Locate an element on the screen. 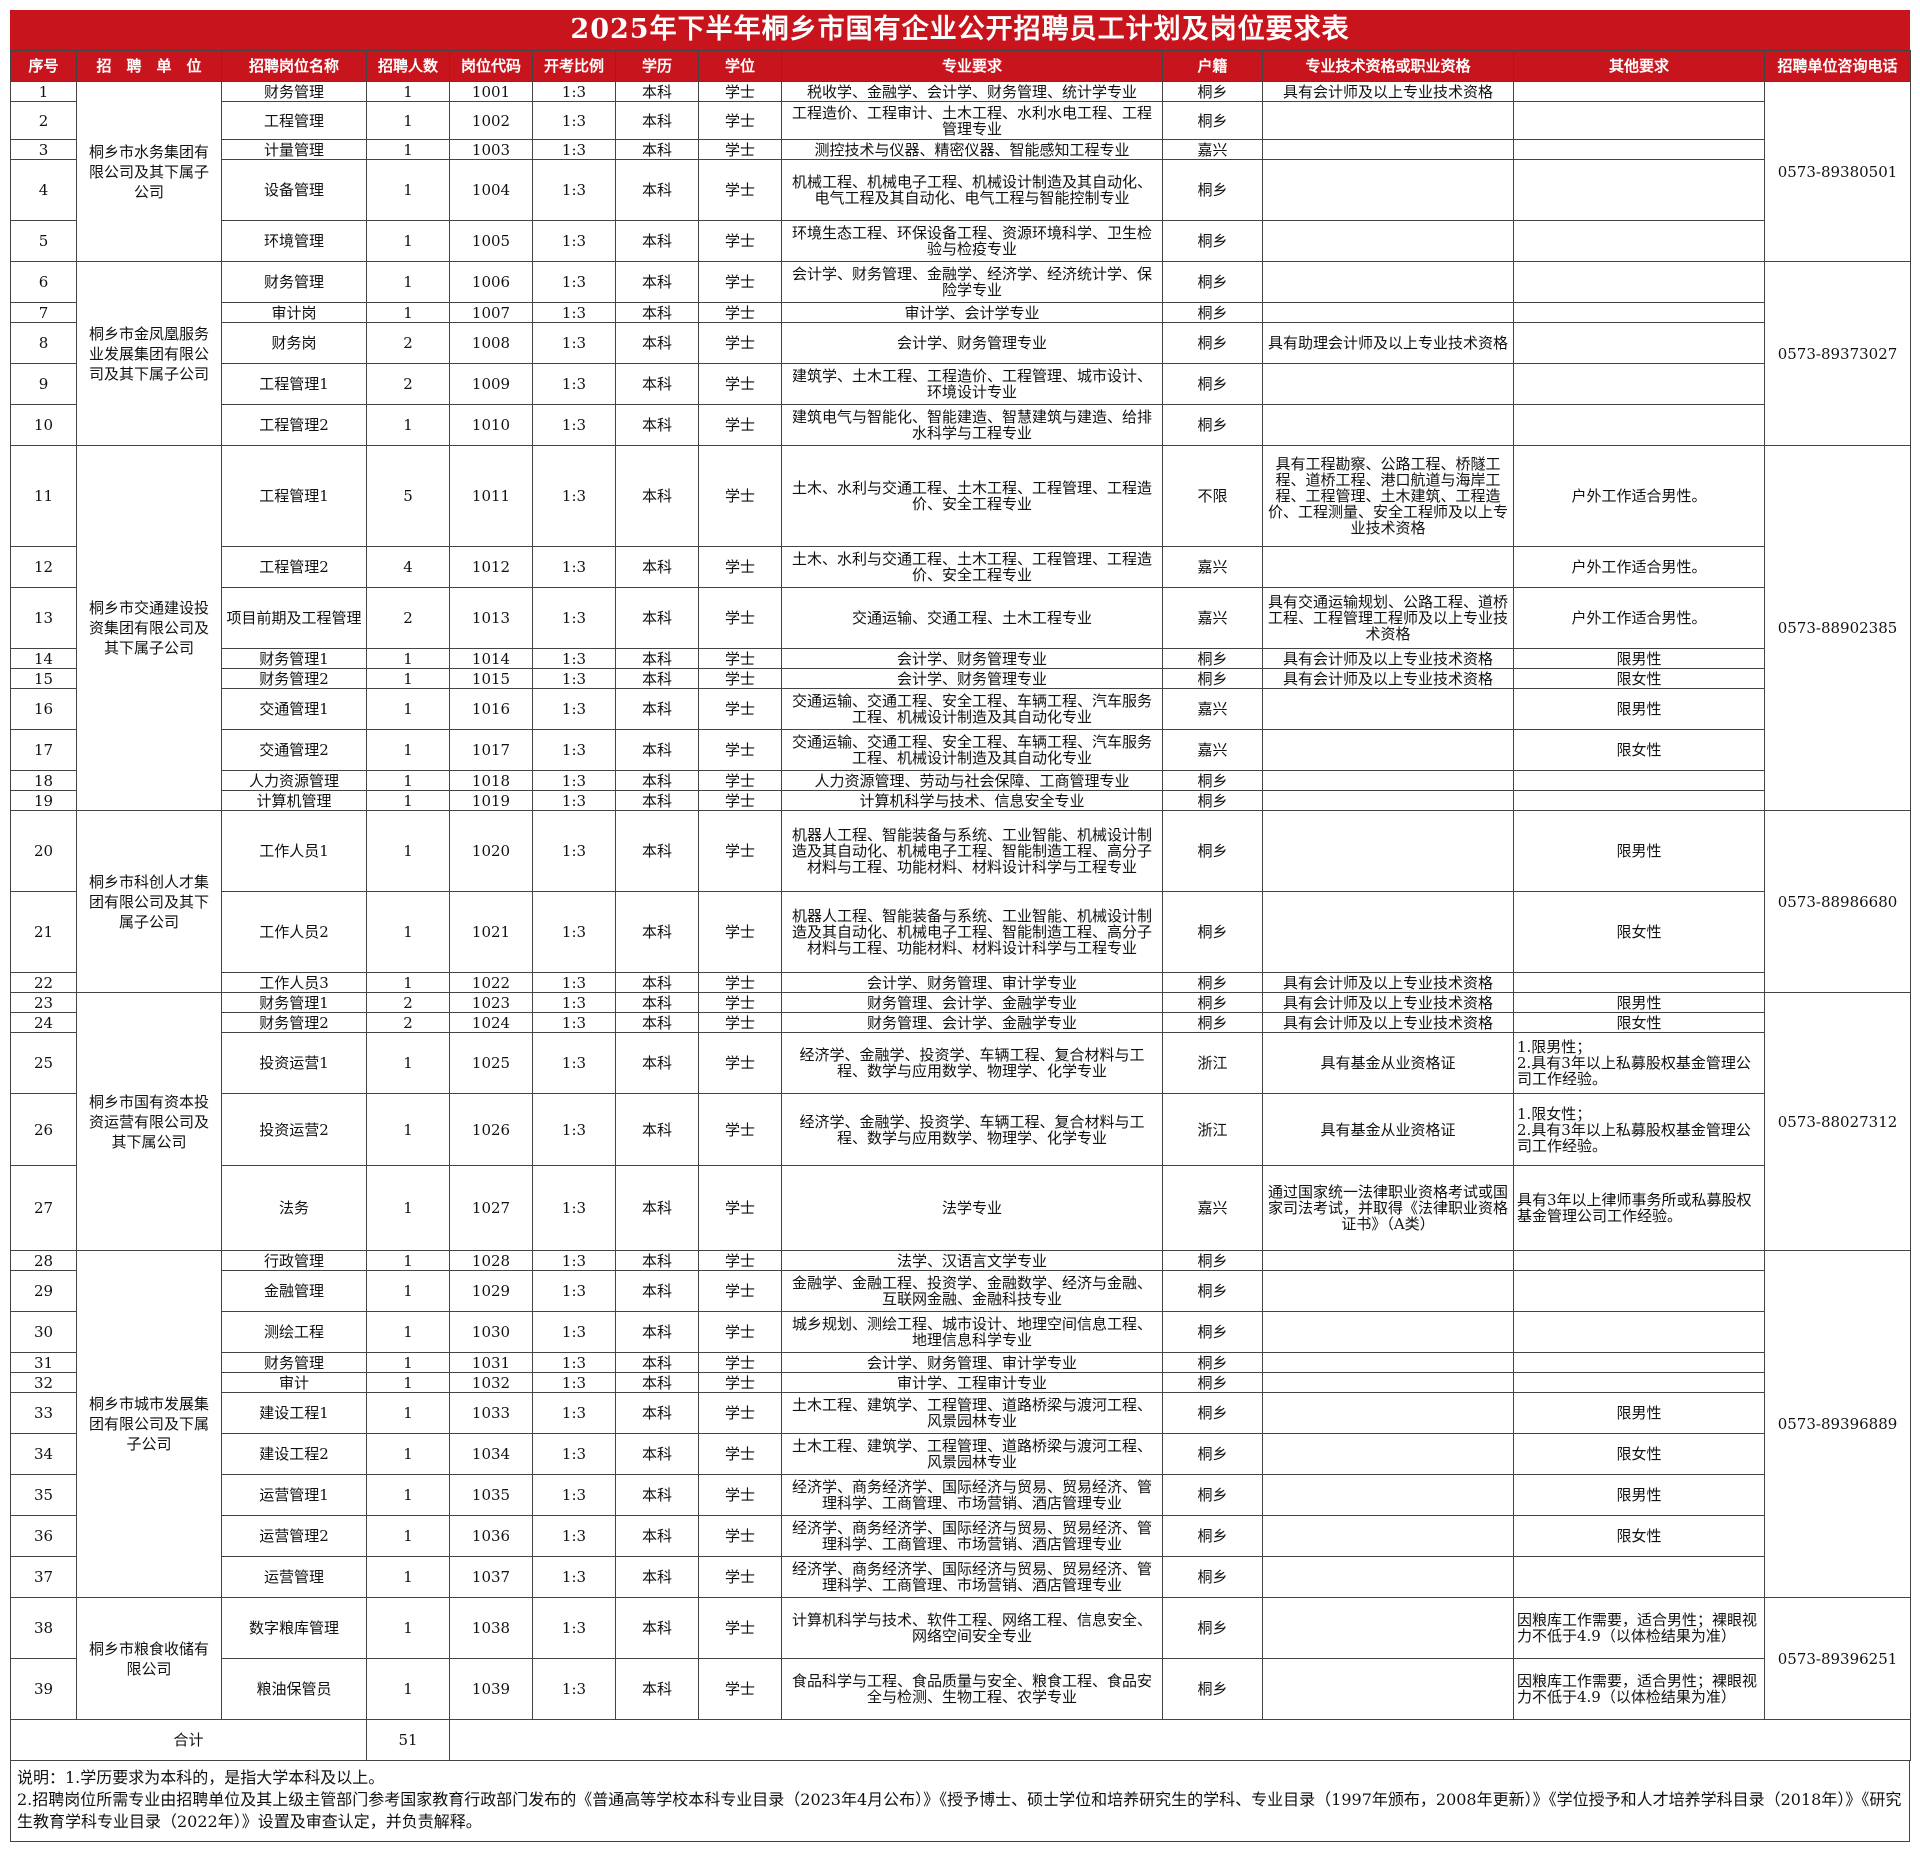 The height and width of the screenshot is (1875, 1920). major-requirement-cell: 建筑电气与智能化、智能建造、智慧建筑与建造、给排水科学与工程专业 is located at coordinates (972, 425).